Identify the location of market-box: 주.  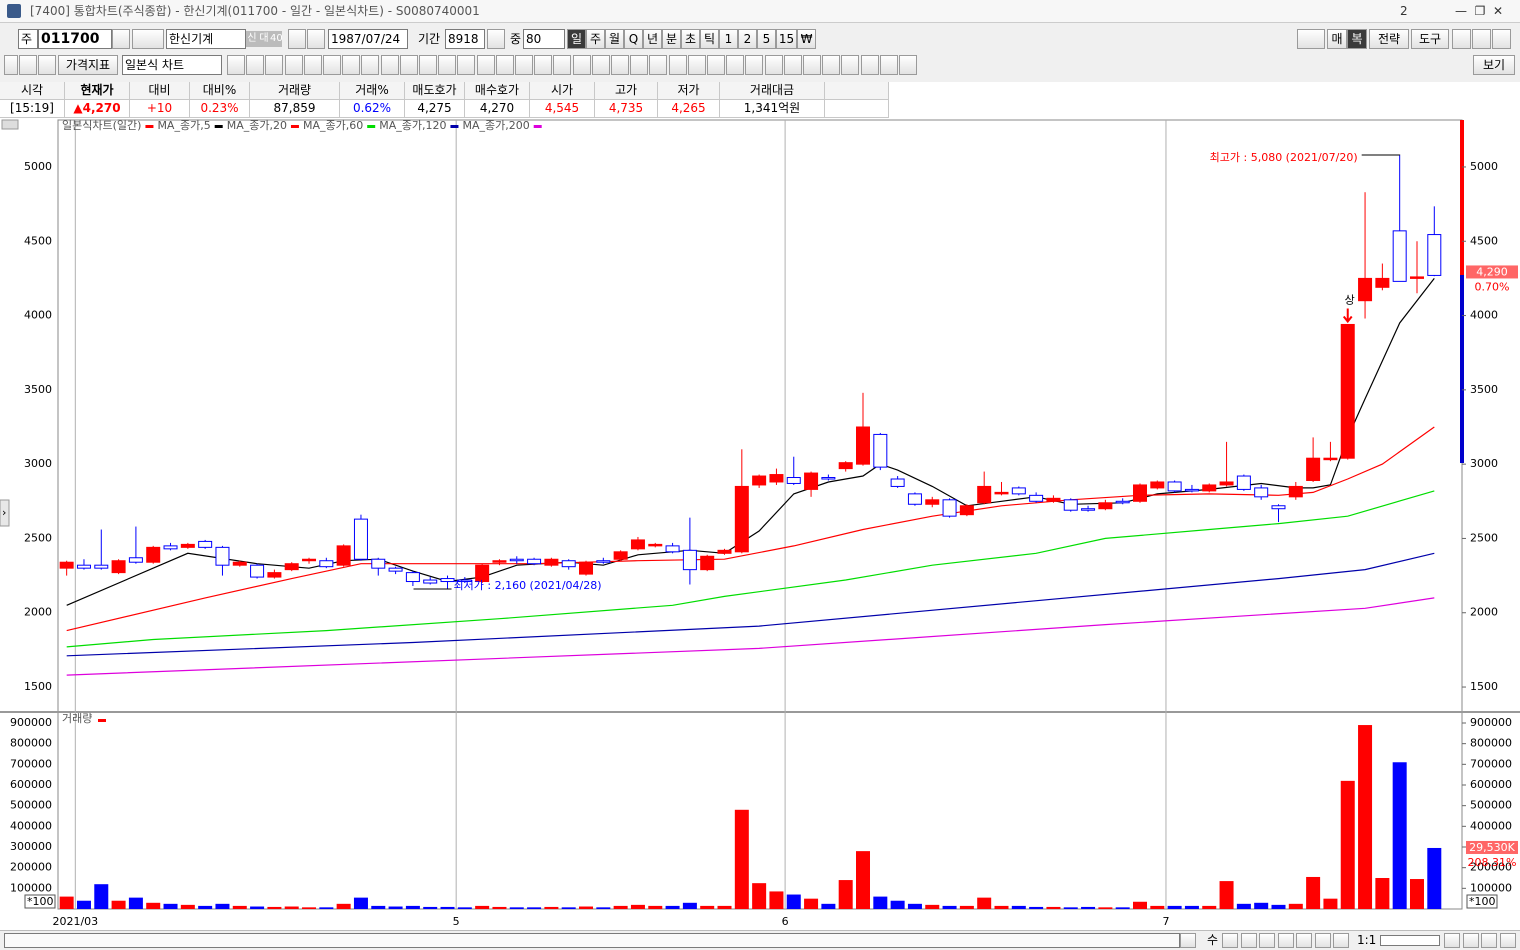
(28, 39).